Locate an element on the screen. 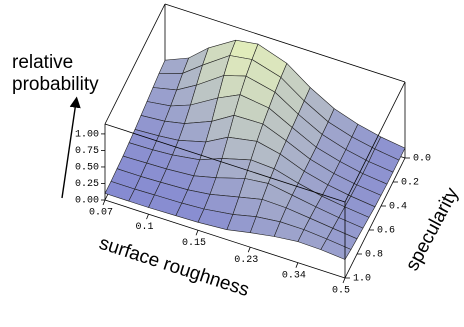  z-tick-label: 0.25 is located at coordinates (87, 184).